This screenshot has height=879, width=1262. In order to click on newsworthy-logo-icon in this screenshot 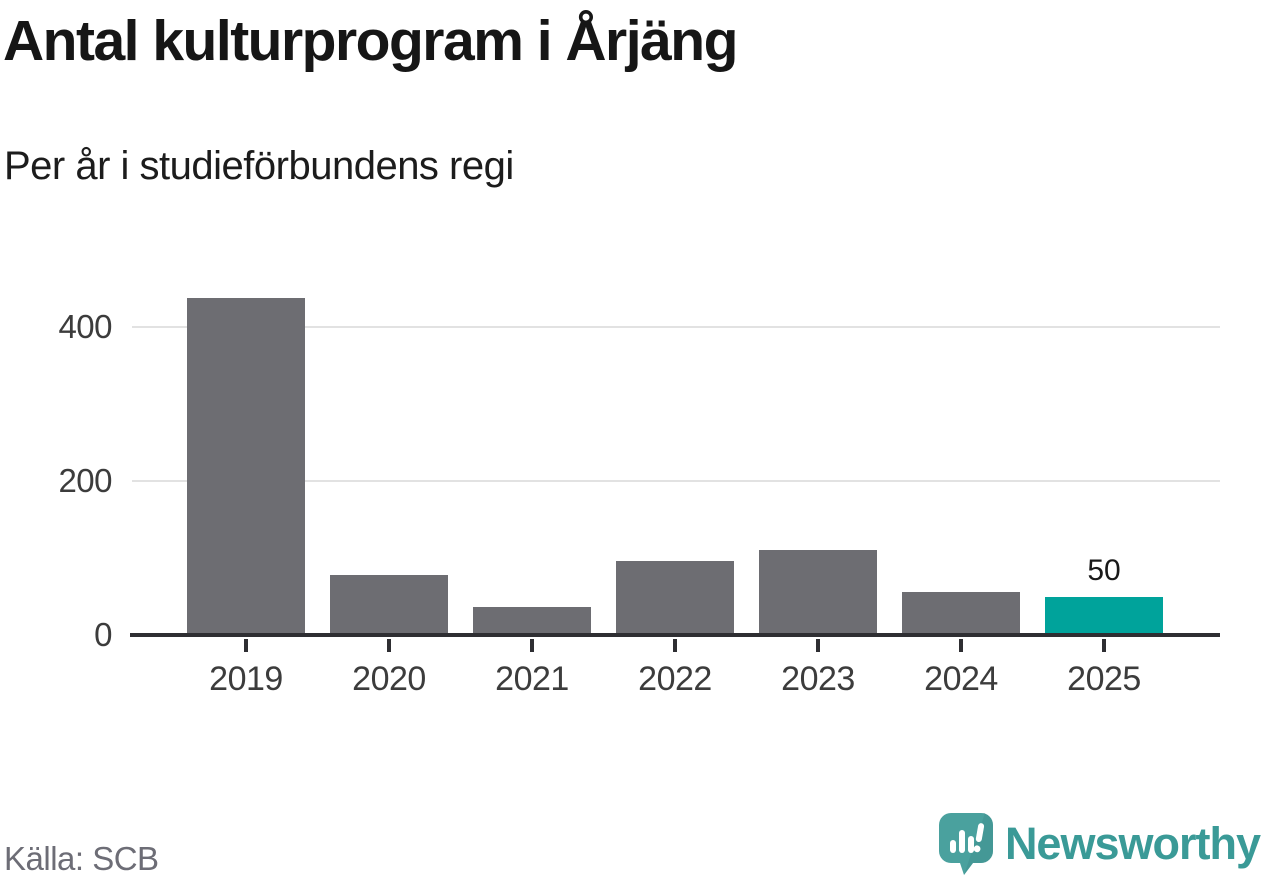, I will do `click(965, 844)`.